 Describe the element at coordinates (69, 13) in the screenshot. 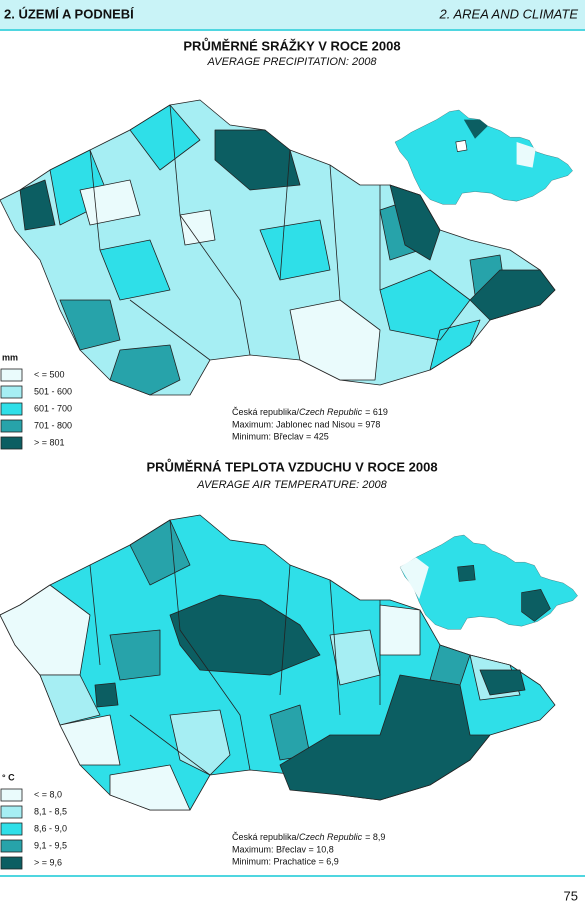

I see `header-left: 2. ÚZEMÍ A PODNEBÍ` at that location.